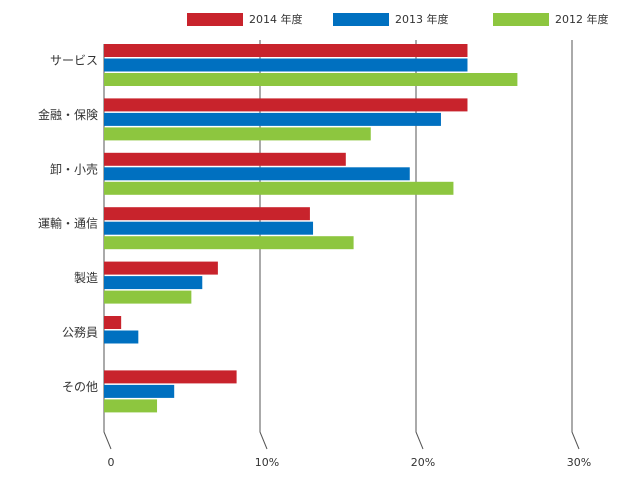 The image size is (640, 480). Describe the element at coordinates (74, 61) in the screenshot. I see `category-label-0: サービス` at that location.